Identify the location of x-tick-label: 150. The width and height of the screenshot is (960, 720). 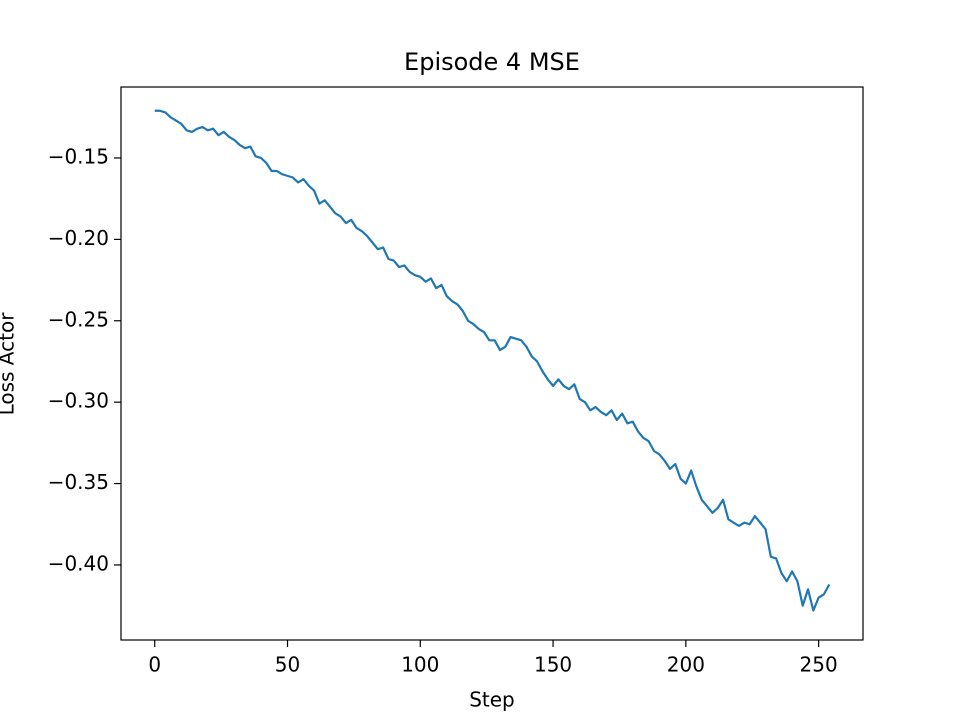
(553, 665).